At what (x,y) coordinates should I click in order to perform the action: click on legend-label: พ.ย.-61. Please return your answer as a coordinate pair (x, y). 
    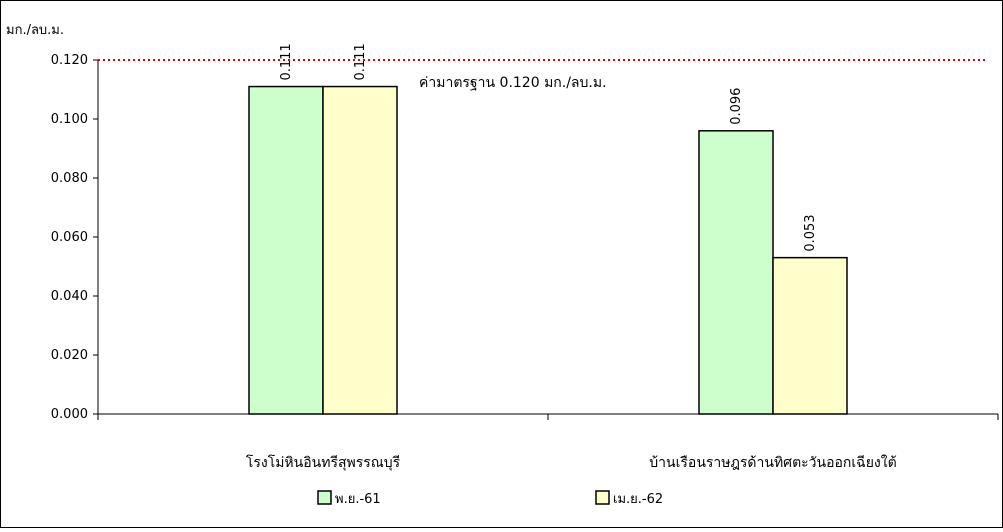
    Looking at the image, I should click on (358, 499).